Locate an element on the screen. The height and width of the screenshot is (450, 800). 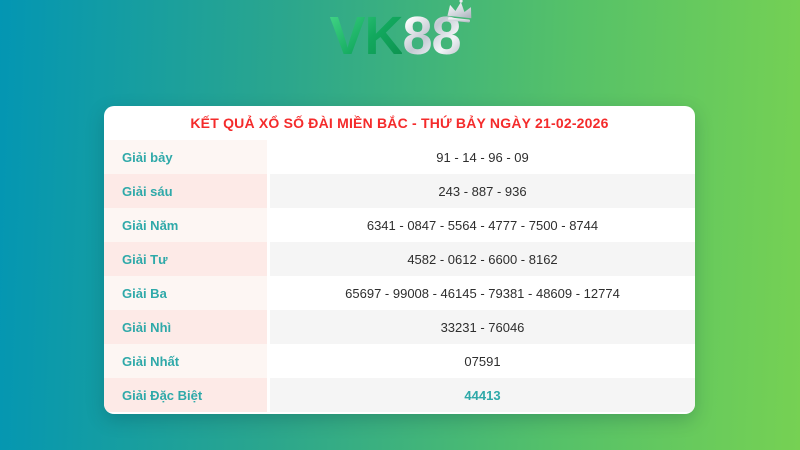
logo-text-vk: VK is located at coordinates (366, 36).